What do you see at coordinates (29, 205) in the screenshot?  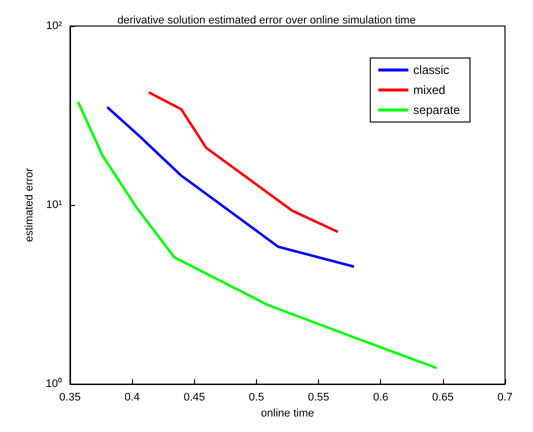 I see `y-axis-title: estimated error` at bounding box center [29, 205].